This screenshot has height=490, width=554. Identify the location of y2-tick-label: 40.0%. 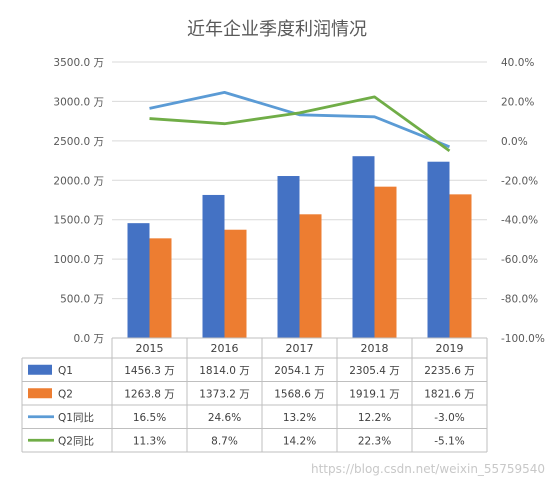
(517, 63).